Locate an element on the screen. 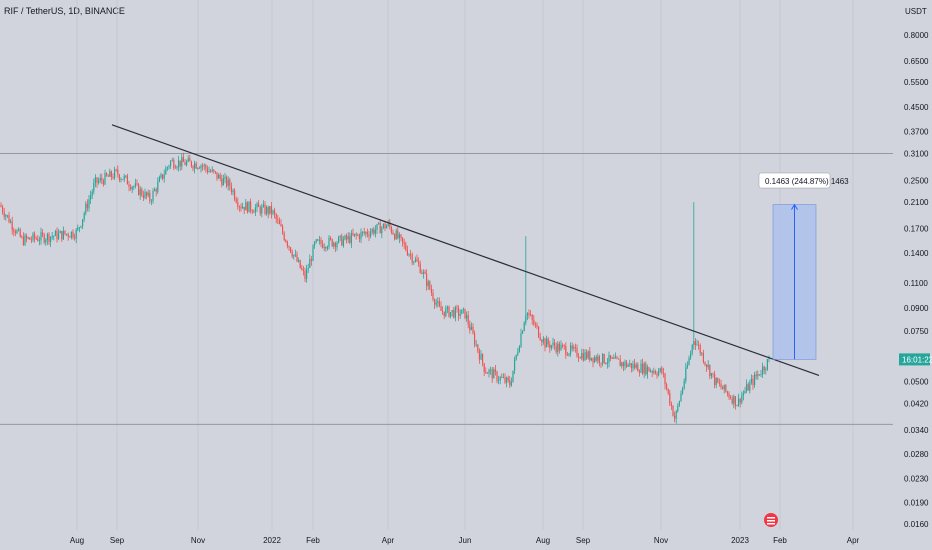 The image size is (932, 550). price-tick-label: 0.0190 is located at coordinates (916, 503).